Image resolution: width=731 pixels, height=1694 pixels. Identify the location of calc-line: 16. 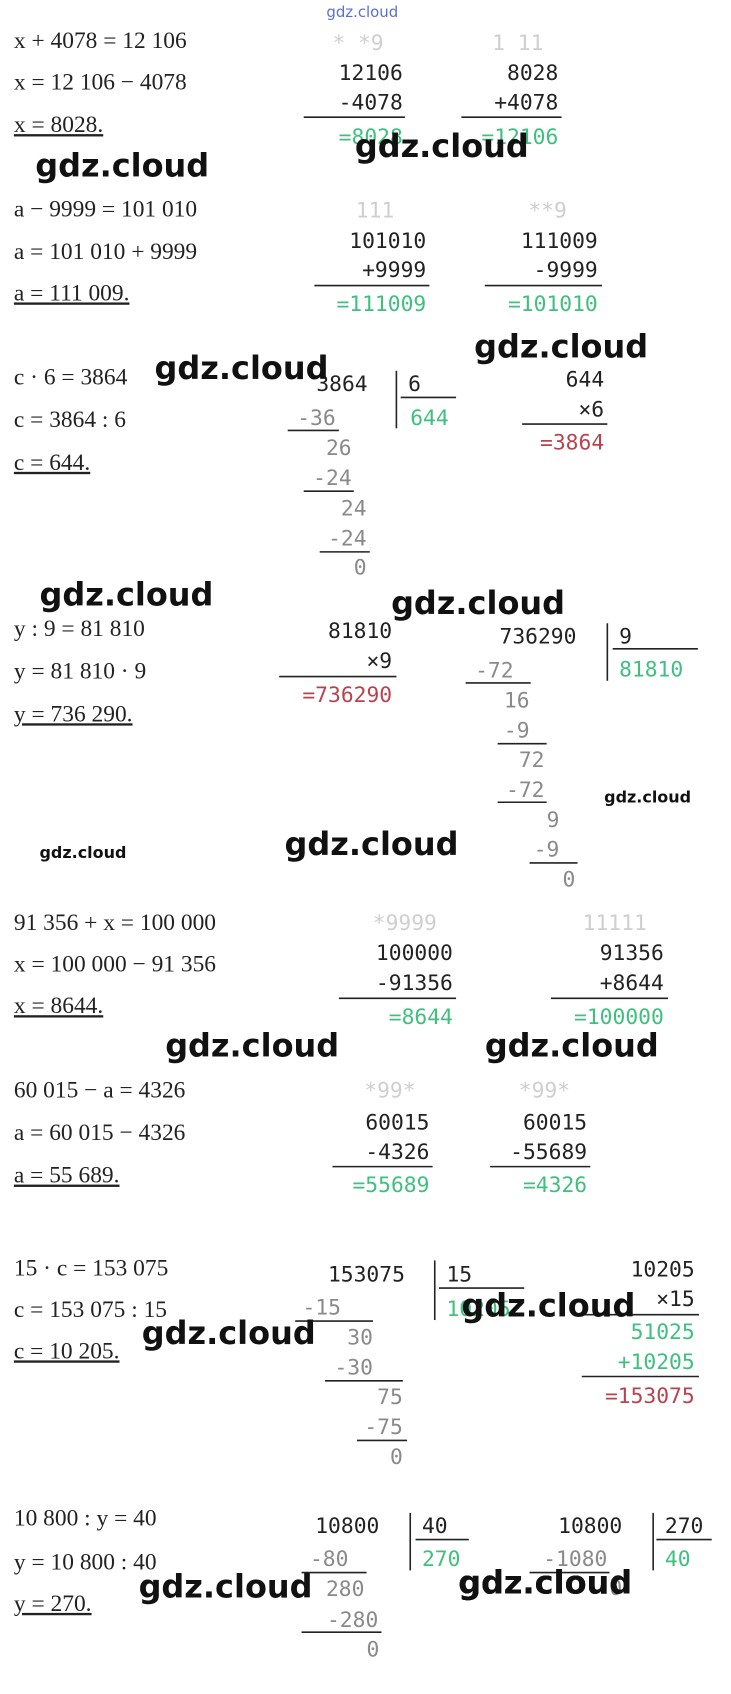
(517, 700).